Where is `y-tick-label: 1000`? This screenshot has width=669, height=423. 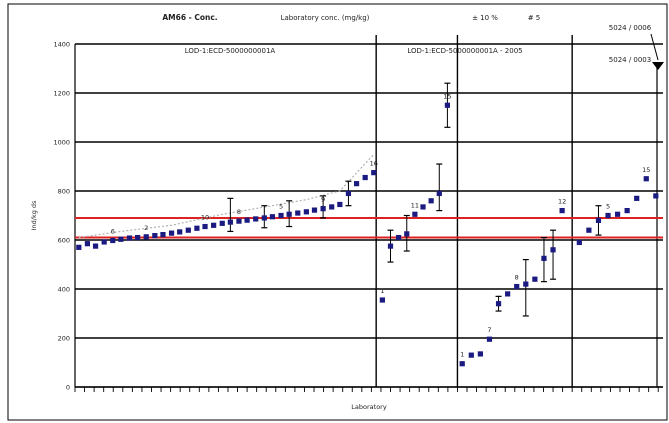 y-tick-label: 1000 is located at coordinates (61, 143).